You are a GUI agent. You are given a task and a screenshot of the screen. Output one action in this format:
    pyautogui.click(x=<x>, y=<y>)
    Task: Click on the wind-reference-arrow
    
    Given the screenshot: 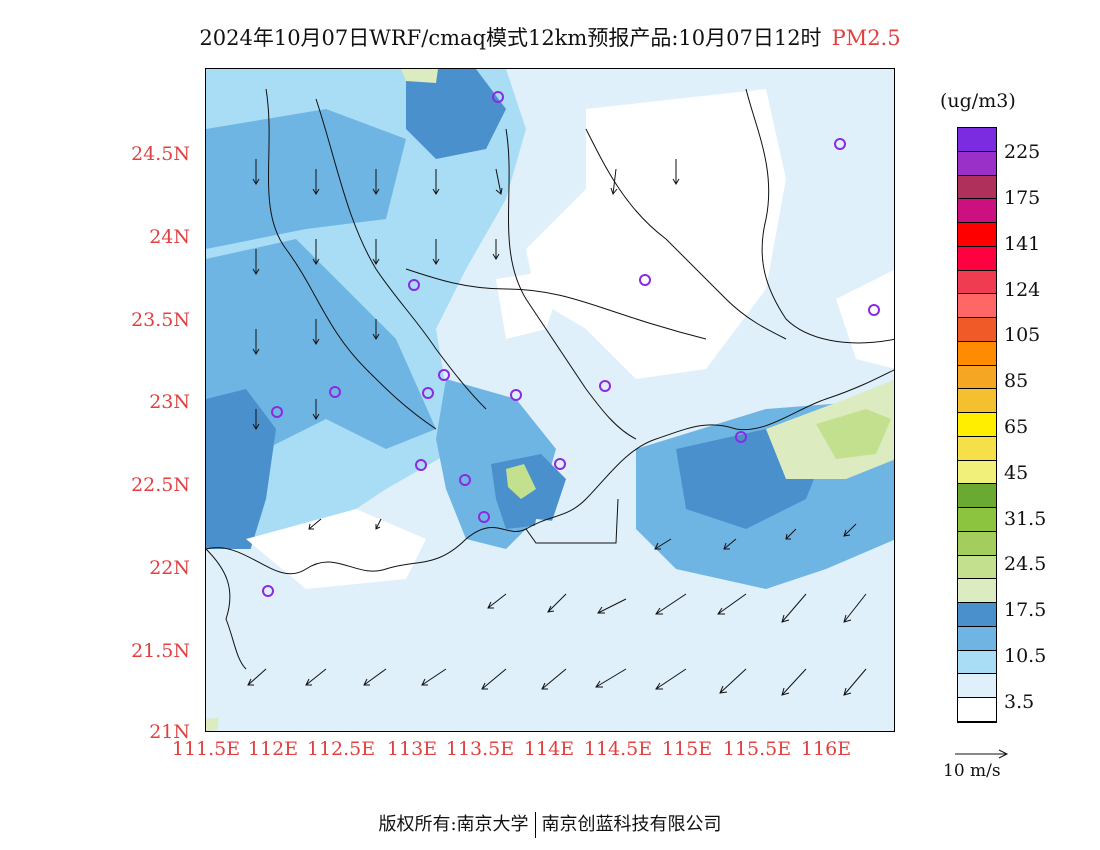 What is the action you would take?
    pyautogui.click(x=982, y=754)
    